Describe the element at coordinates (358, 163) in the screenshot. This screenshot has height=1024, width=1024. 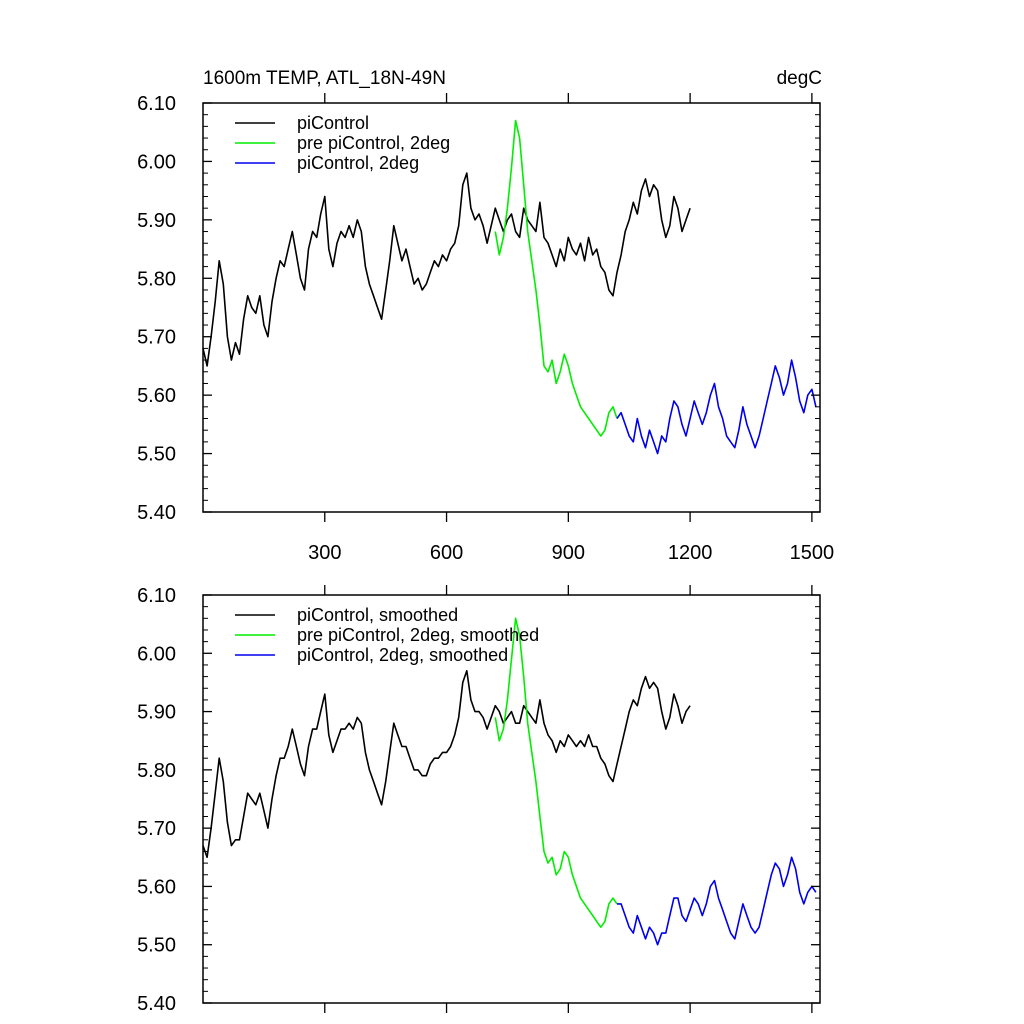
I see `top-legend-label-2: piControl, 2deg` at that location.